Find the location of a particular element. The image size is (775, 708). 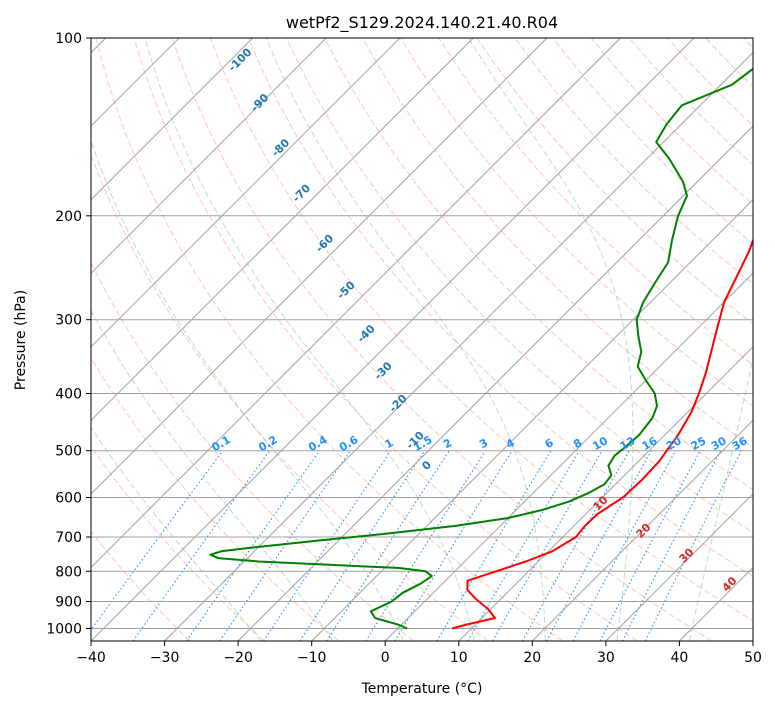

x-tick-label: 30 is located at coordinates (606, 658).